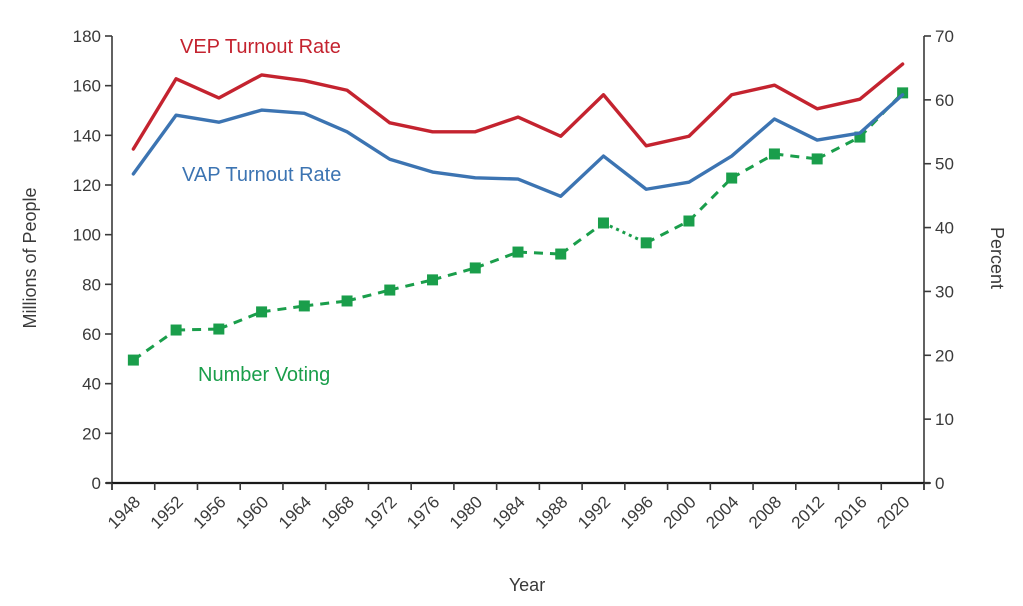  I want to click on x-tick-label: 2008, so click(765, 512).